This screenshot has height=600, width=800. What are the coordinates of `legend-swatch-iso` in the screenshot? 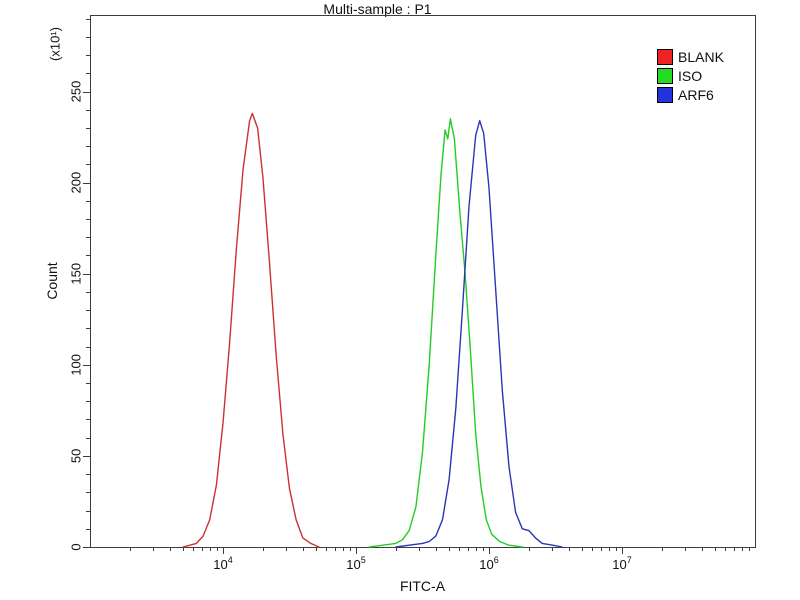 It's located at (665, 76).